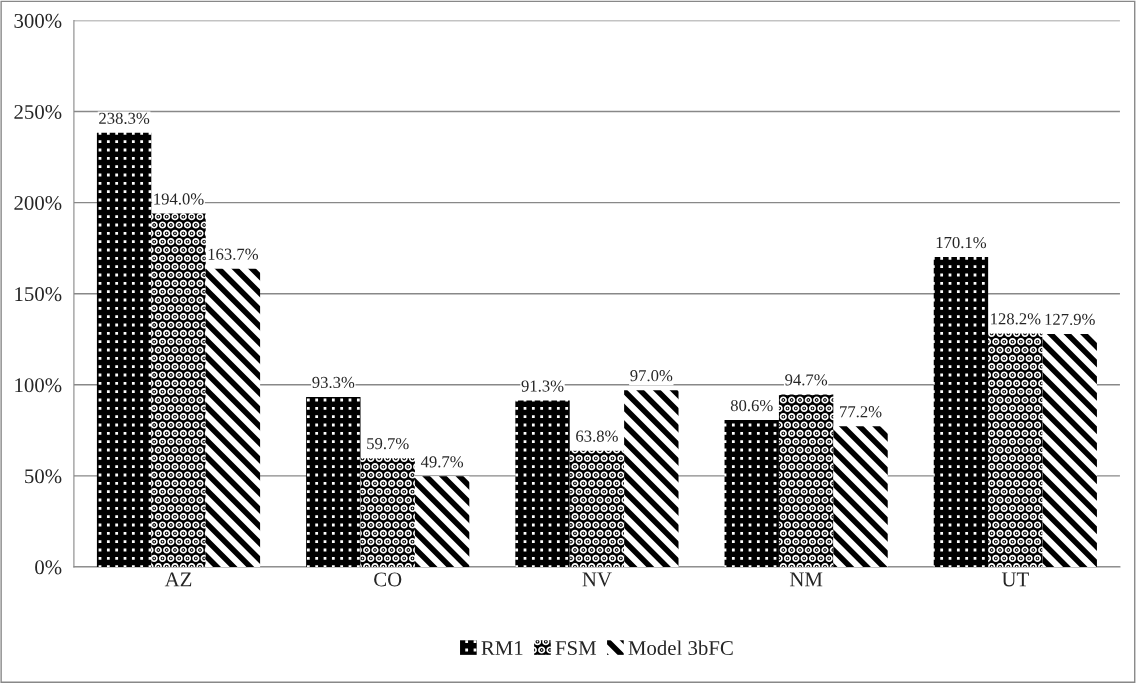  What do you see at coordinates (542, 386) in the screenshot?
I see `data-label: 91.3%` at bounding box center [542, 386].